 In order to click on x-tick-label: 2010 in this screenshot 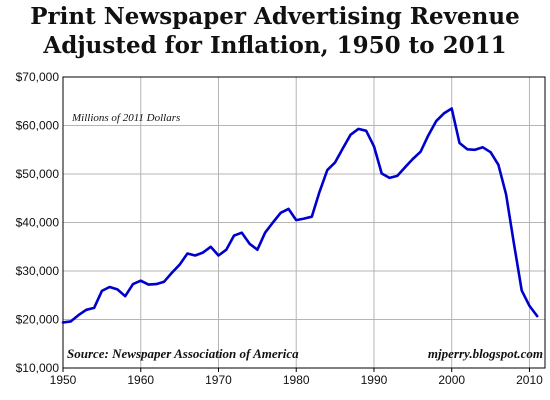, I will do `click(529, 380)`.